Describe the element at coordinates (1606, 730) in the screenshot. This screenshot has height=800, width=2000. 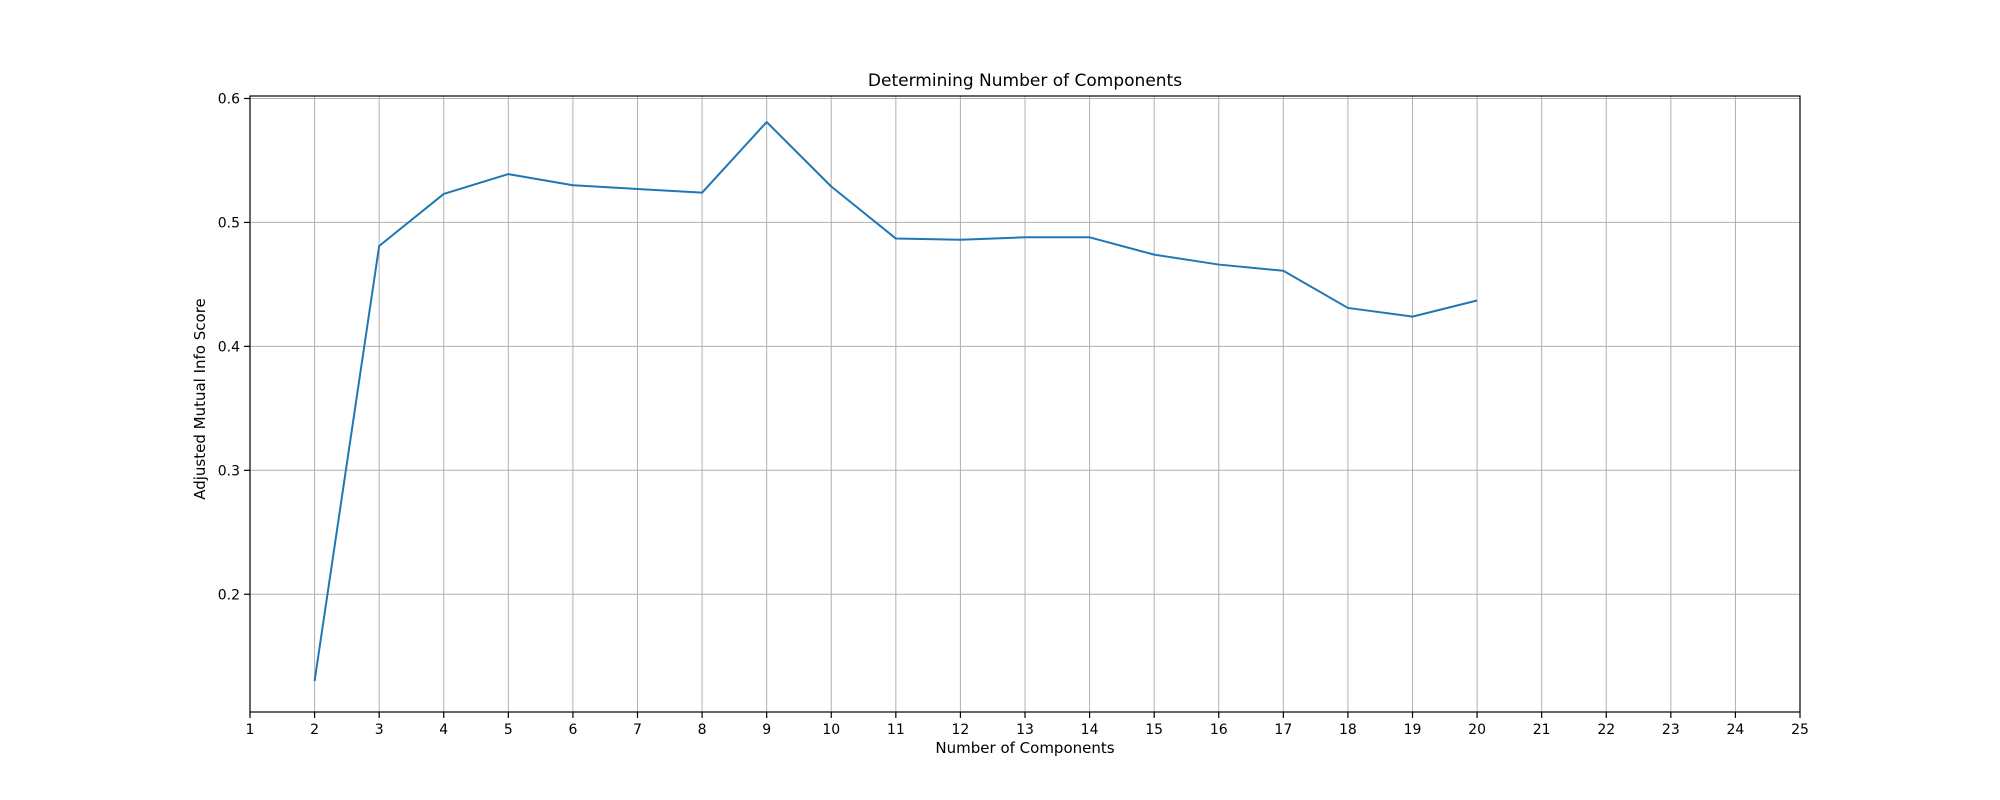
I see `x-tick-label: 22` at that location.